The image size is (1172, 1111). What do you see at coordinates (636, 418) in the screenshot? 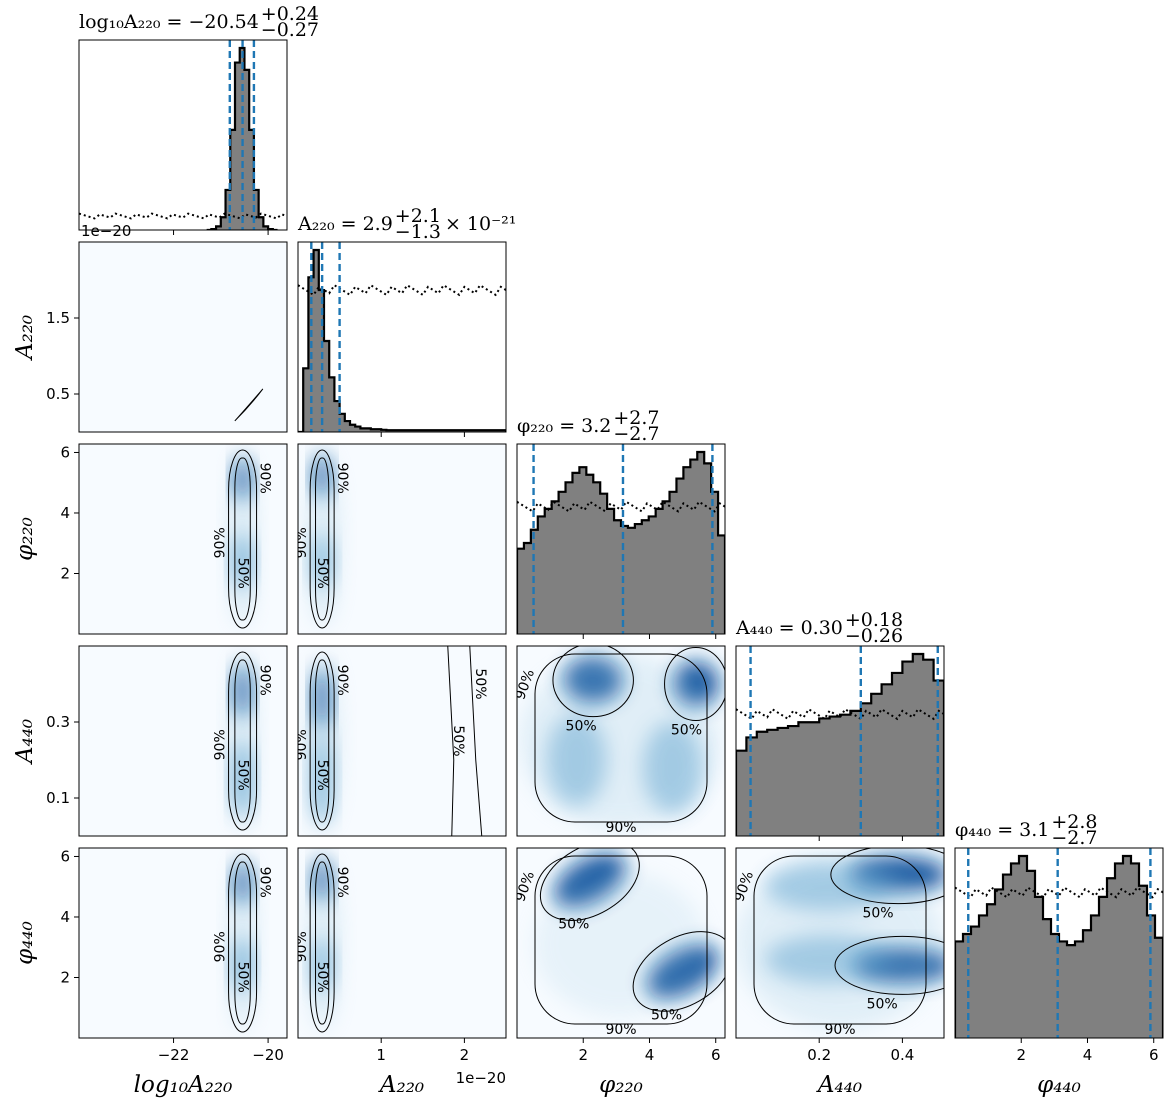
I see `title-upper-error: +2.7` at bounding box center [636, 418].